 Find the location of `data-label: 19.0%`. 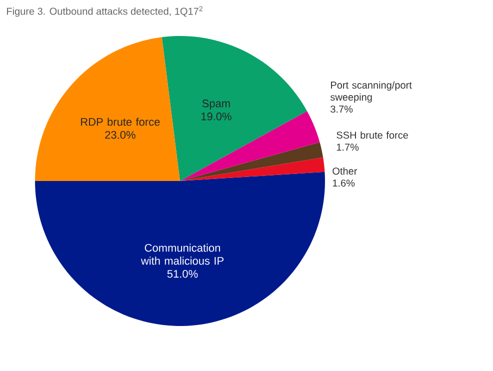

data-label: 19.0% is located at coordinates (216, 116).